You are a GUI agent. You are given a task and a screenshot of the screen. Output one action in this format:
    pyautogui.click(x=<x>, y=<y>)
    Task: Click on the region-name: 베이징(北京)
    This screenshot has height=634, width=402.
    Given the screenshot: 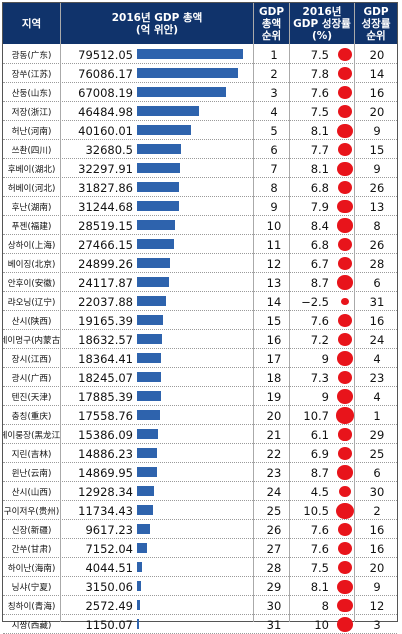 What is the action you would take?
    pyautogui.click(x=31, y=264)
    